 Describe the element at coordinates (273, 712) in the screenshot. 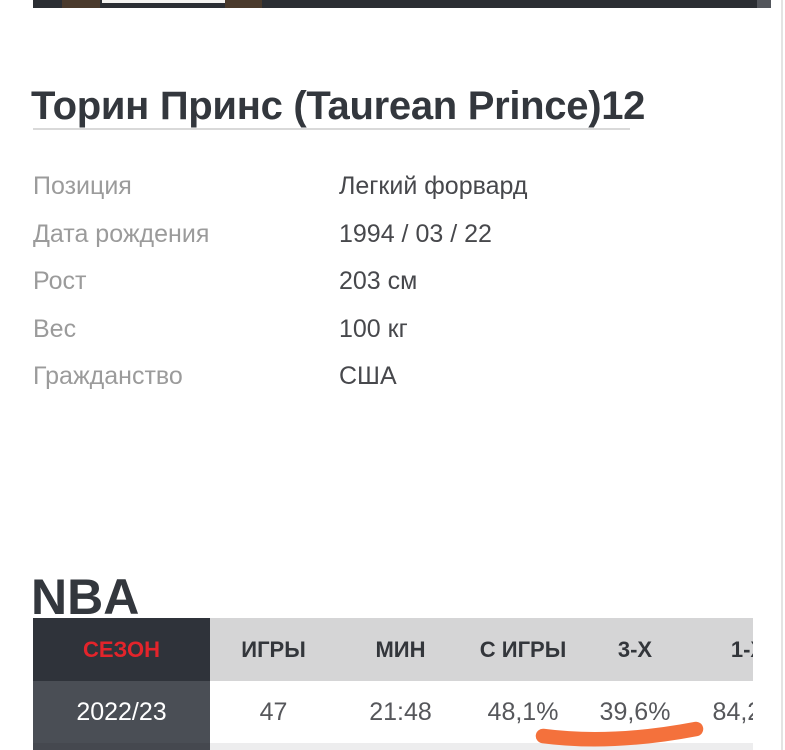

I see `games-cell: 47` at that location.